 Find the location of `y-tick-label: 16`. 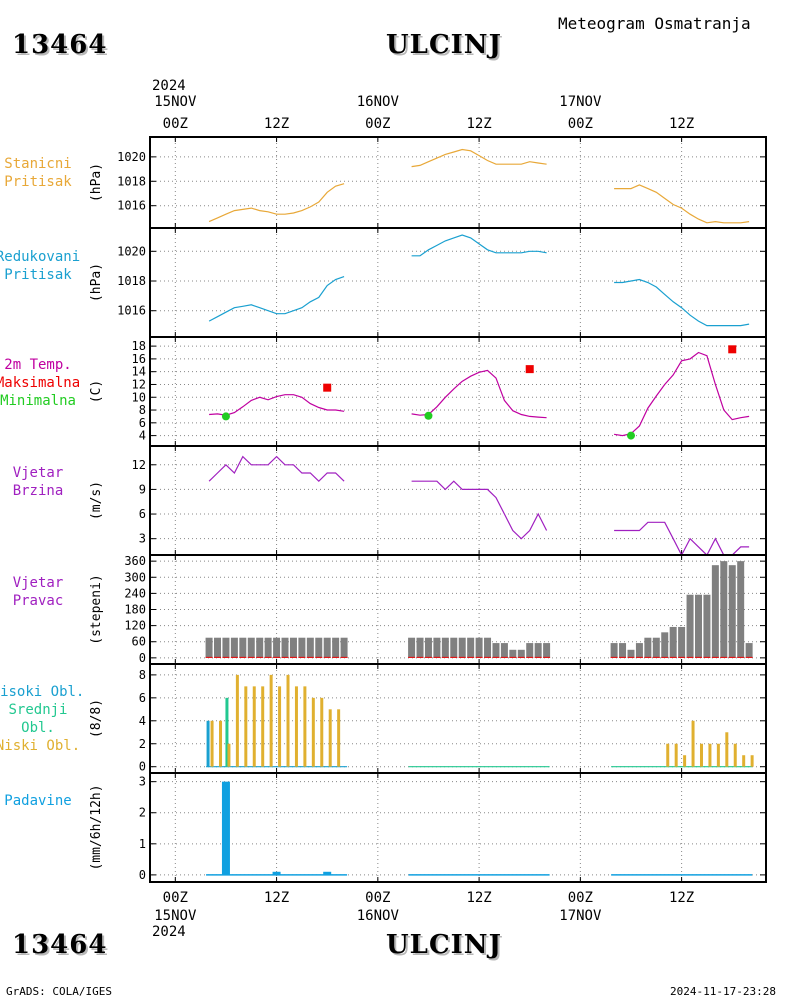

y-tick-label: 16 is located at coordinates (139, 359).